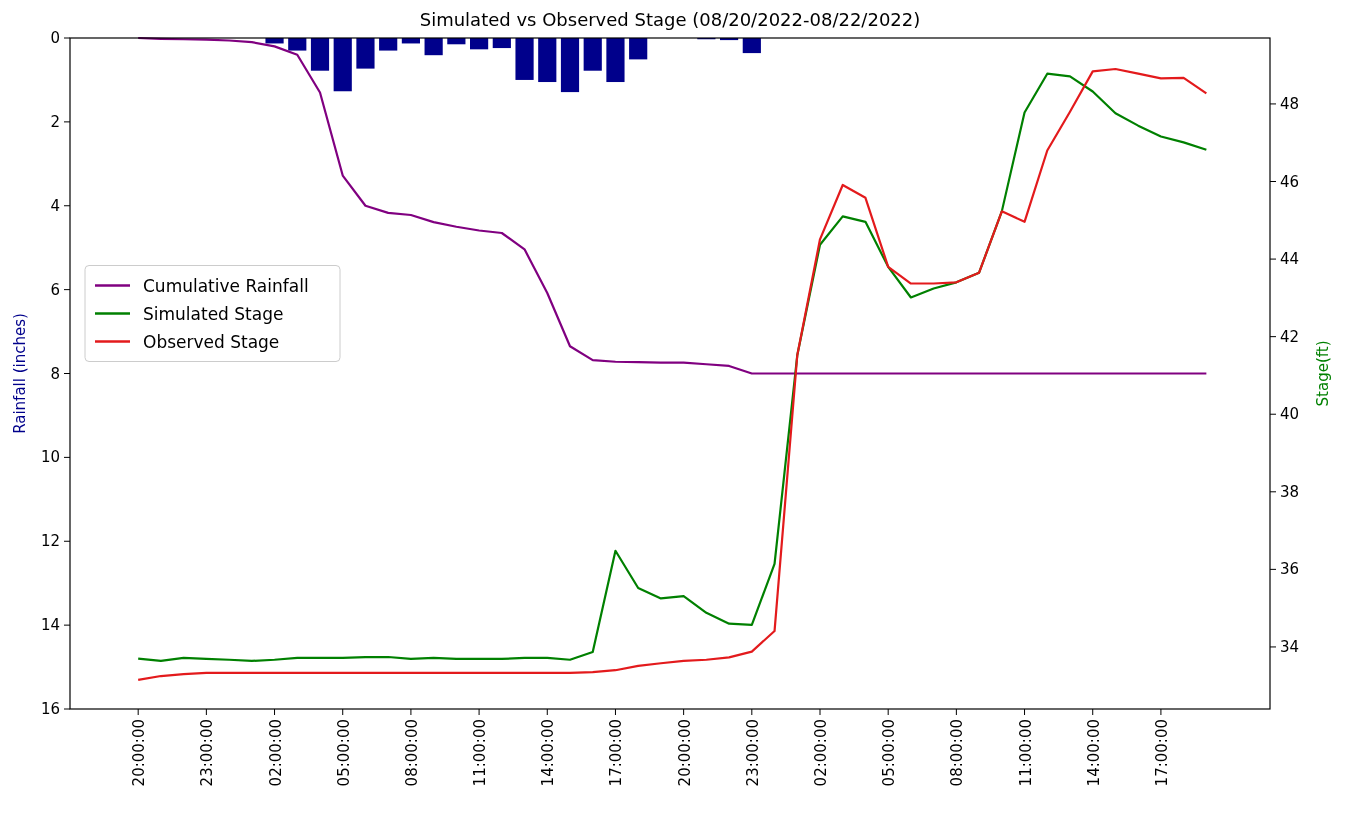  I want to click on y-tick-label: 2, so click(55, 121).